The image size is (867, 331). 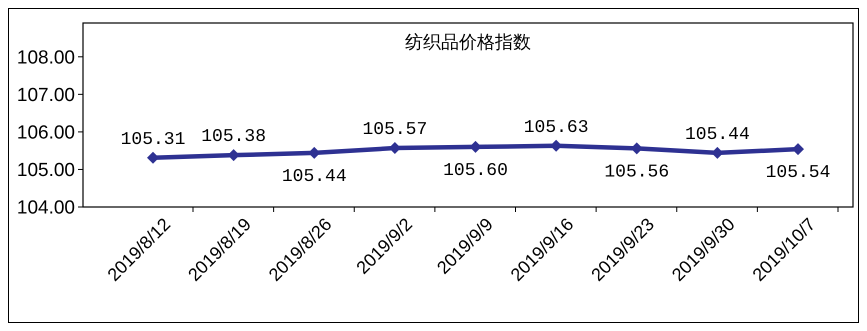 I want to click on text: 105.56, so click(x=637, y=172).